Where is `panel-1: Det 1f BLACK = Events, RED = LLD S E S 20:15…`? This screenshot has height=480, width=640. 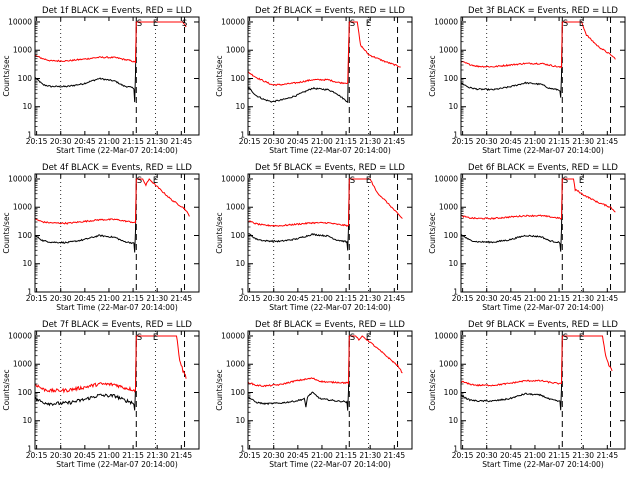
panel-1: Det 1f BLACK = Events, RED = LLD S E S 20:15… is located at coordinates (101, 80).